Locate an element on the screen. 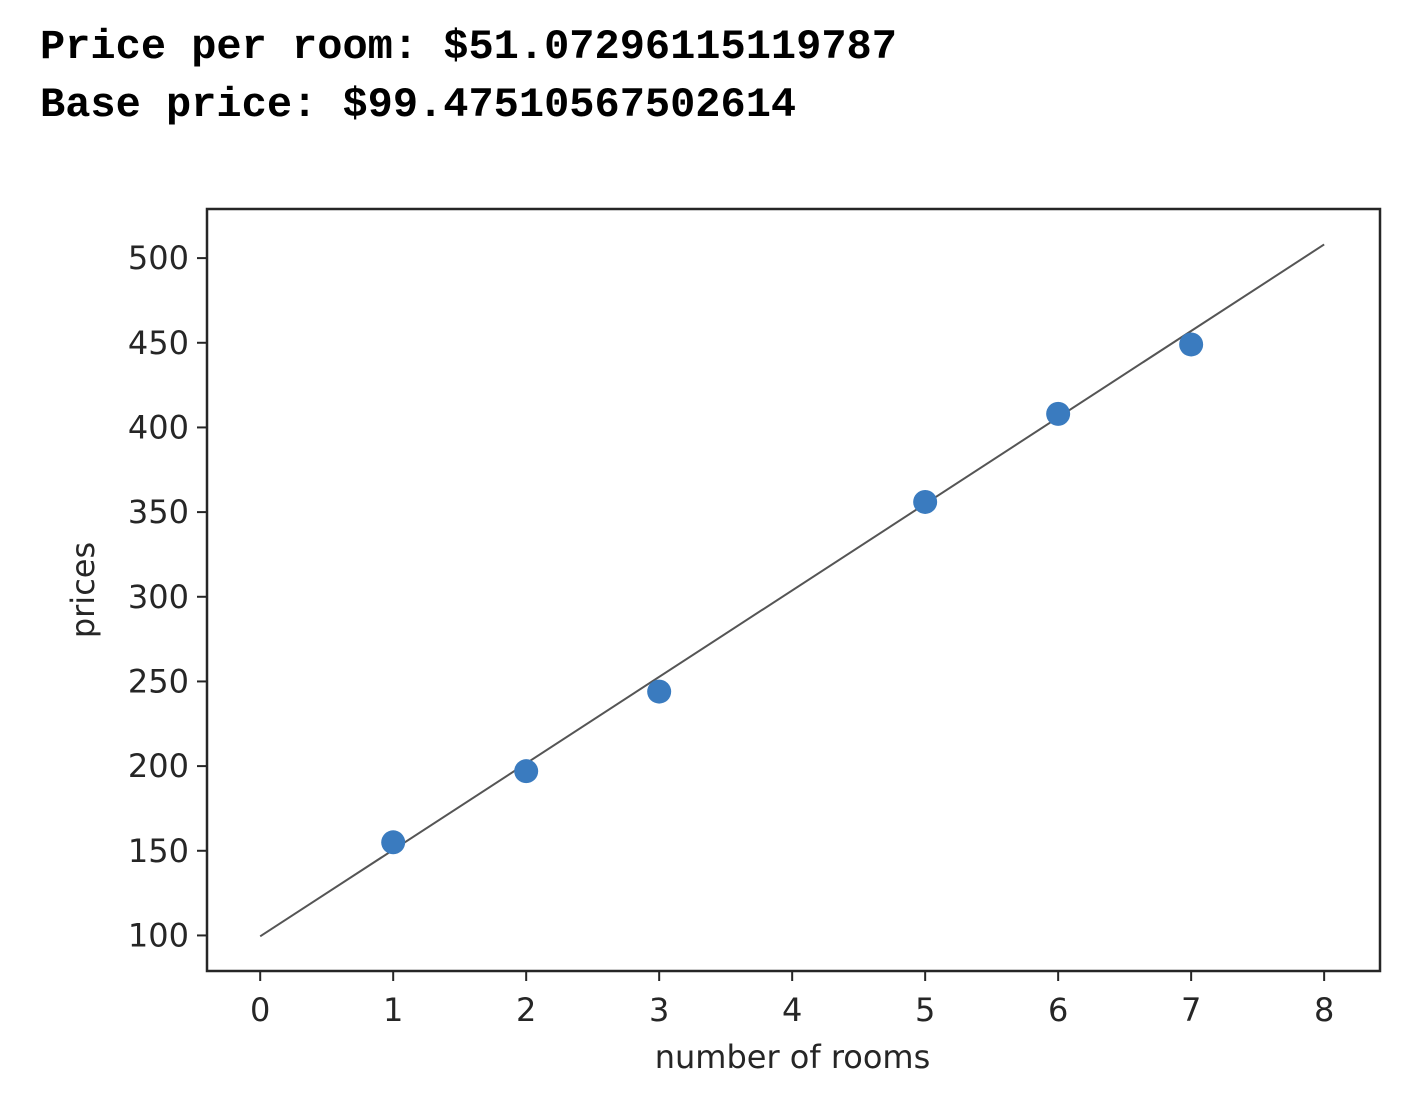 The image size is (1428, 1100). y-tick-label: 400 is located at coordinates (158, 427).